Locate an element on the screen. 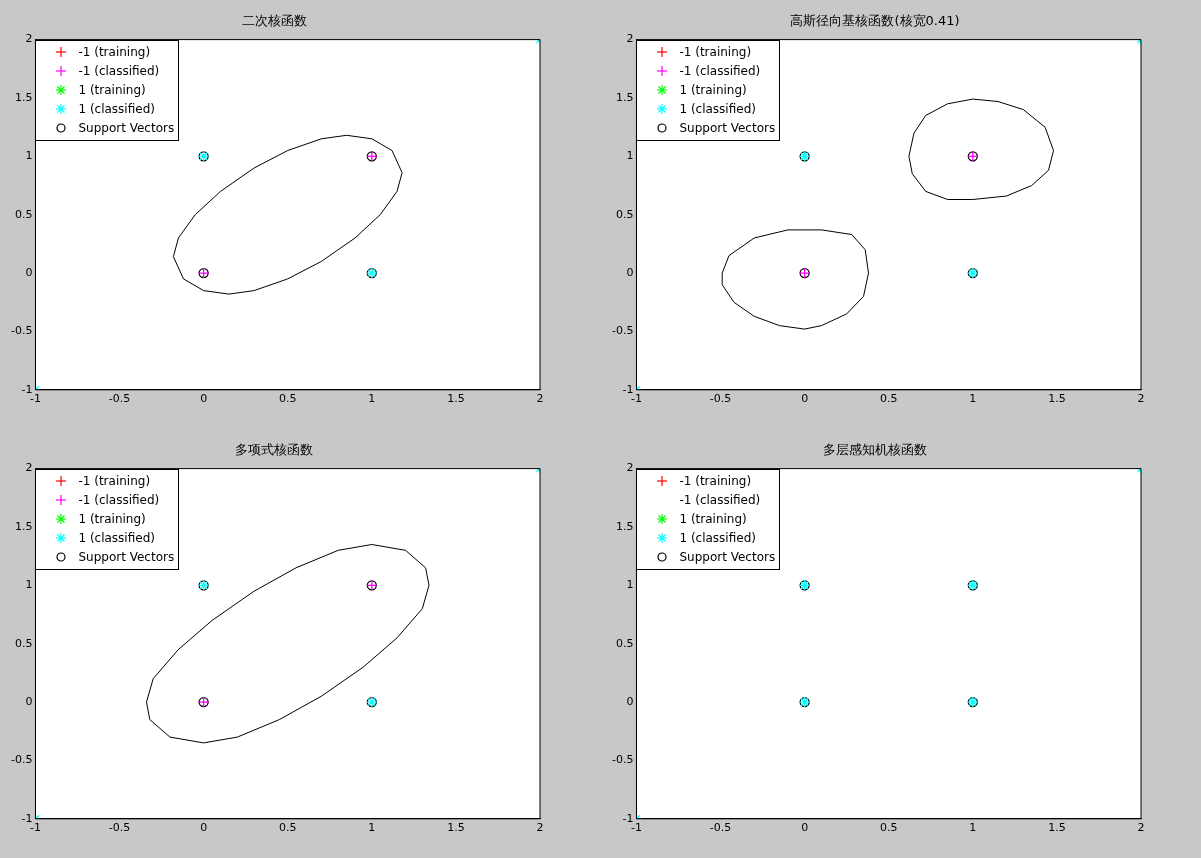 Image resolution: width=1201 pixels, height=858 pixels. chart-title: 高斯径向基核函数(核宽0.41) is located at coordinates (875, 21).